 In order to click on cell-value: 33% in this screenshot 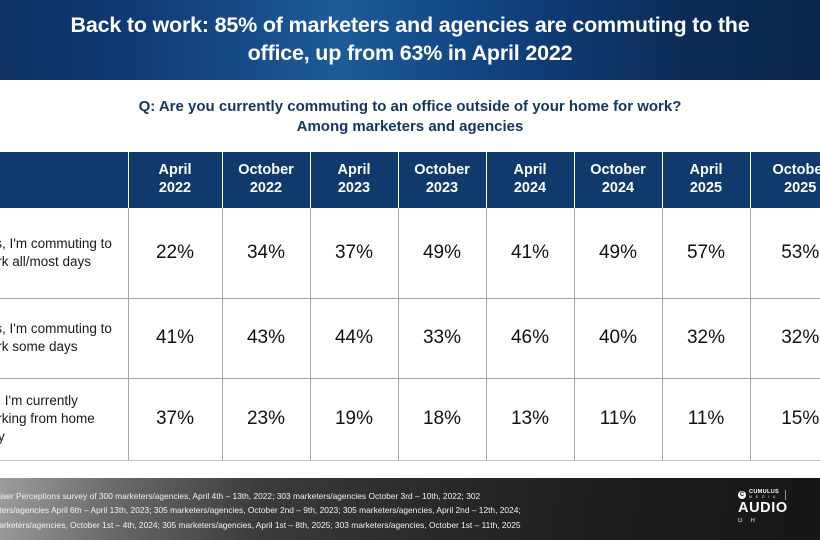, I will do `click(442, 338)`.